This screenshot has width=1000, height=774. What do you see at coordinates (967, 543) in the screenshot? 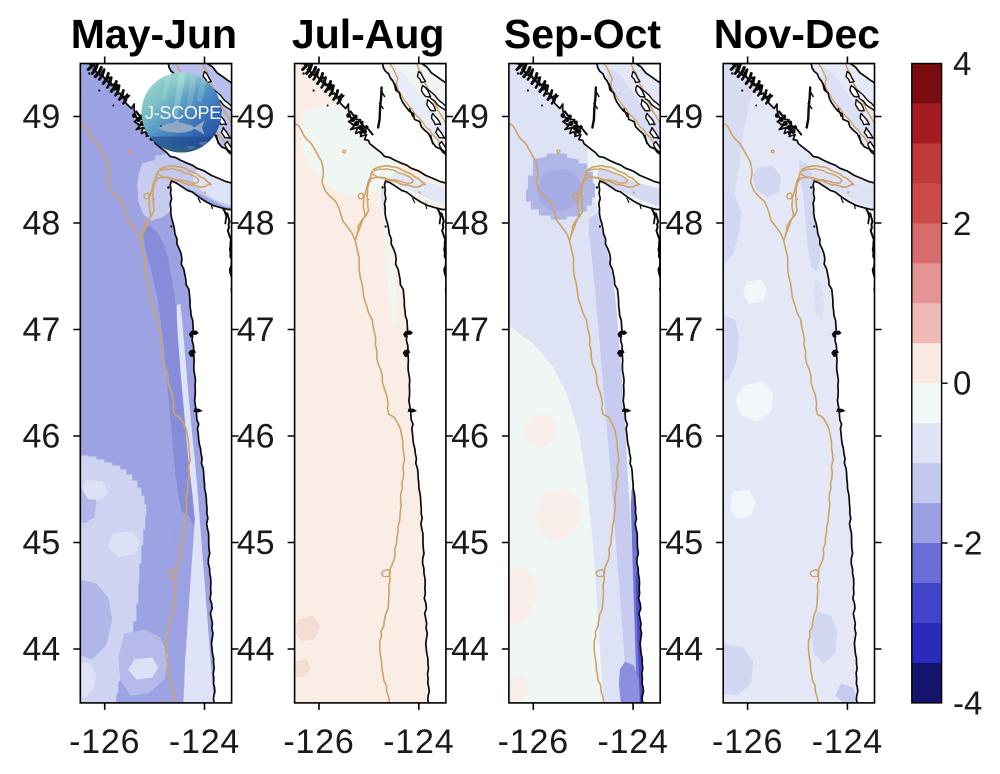
I see `svg-text: -2` at bounding box center [967, 543].